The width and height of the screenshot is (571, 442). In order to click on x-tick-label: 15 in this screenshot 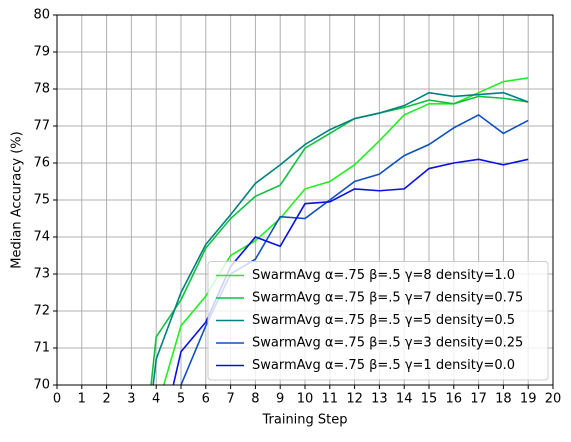, I will do `click(429, 399)`.